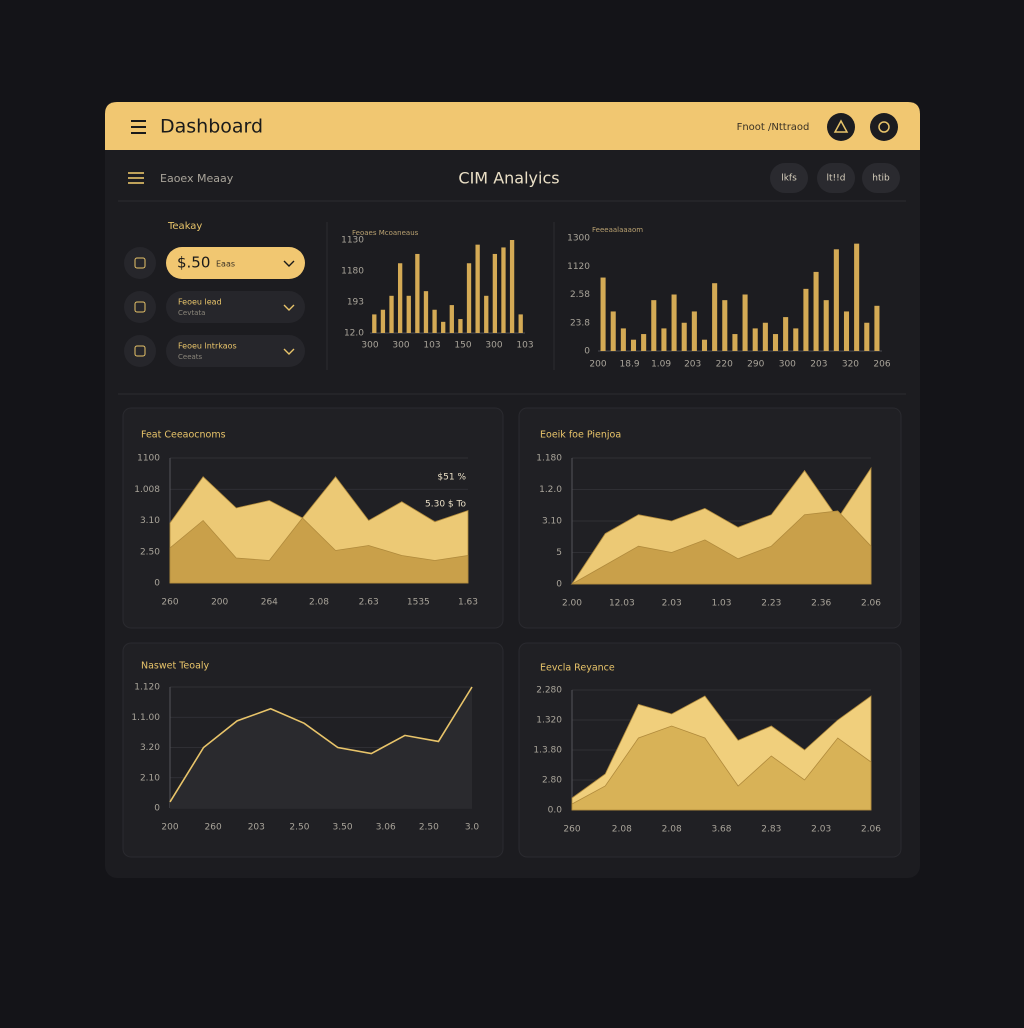  What do you see at coordinates (549, 459) in the screenshot?
I see `y-tick-label: 1.180` at bounding box center [549, 459].